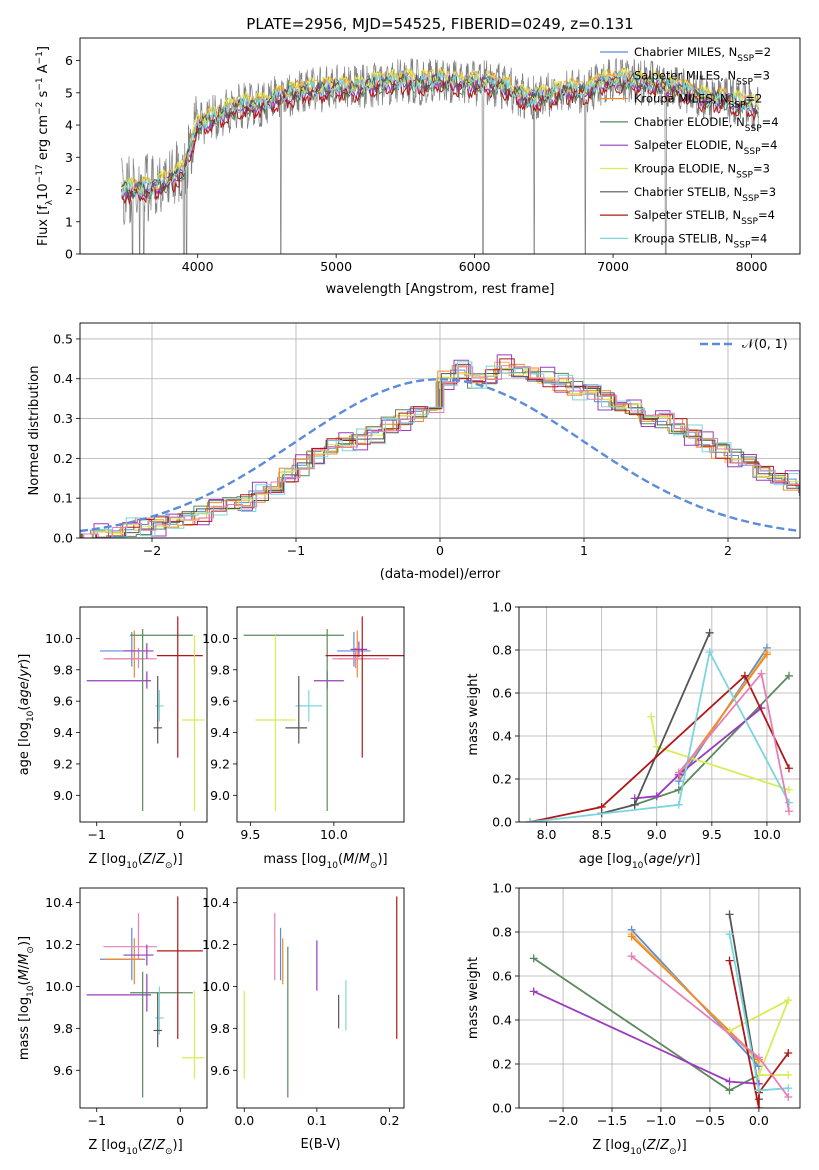  Describe the element at coordinates (767, 192) in the screenshot. I see `label-part: =3` at that location.